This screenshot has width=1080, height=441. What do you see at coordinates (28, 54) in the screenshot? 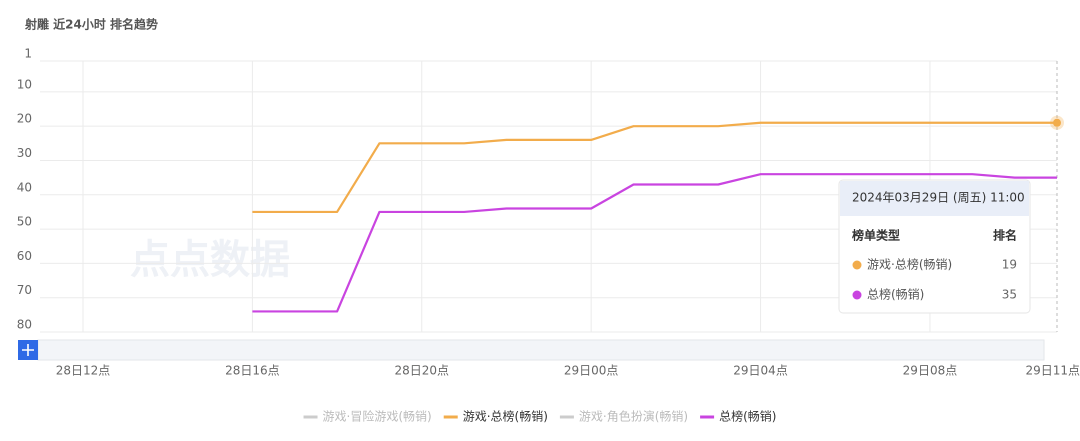
I see `y-tick-label: 1` at bounding box center [28, 54].